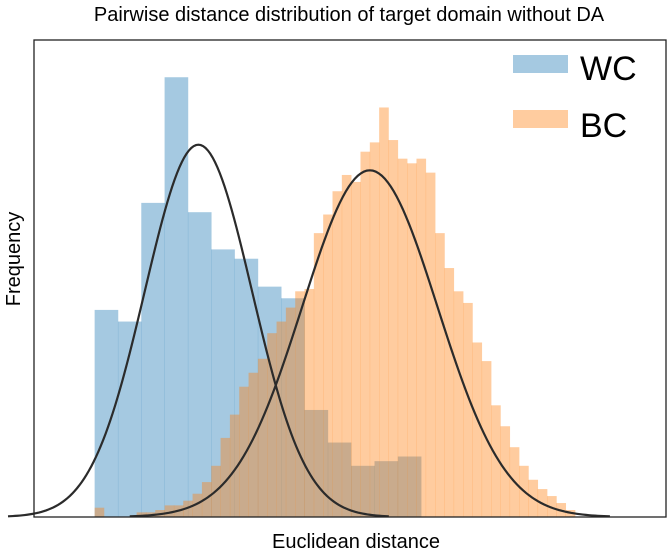 The image size is (672, 552). I want to click on legend-label-bc: BC, so click(603, 126).